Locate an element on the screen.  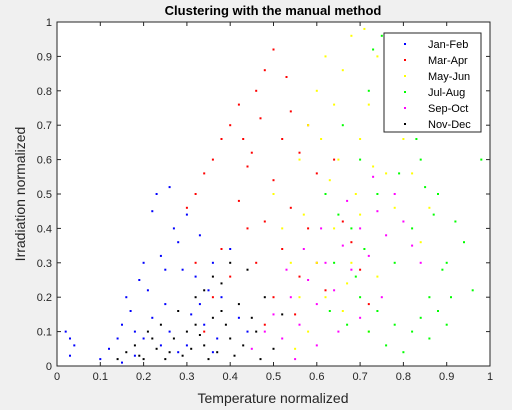
legend-label: Nov-Dec is located at coordinates (449, 125).